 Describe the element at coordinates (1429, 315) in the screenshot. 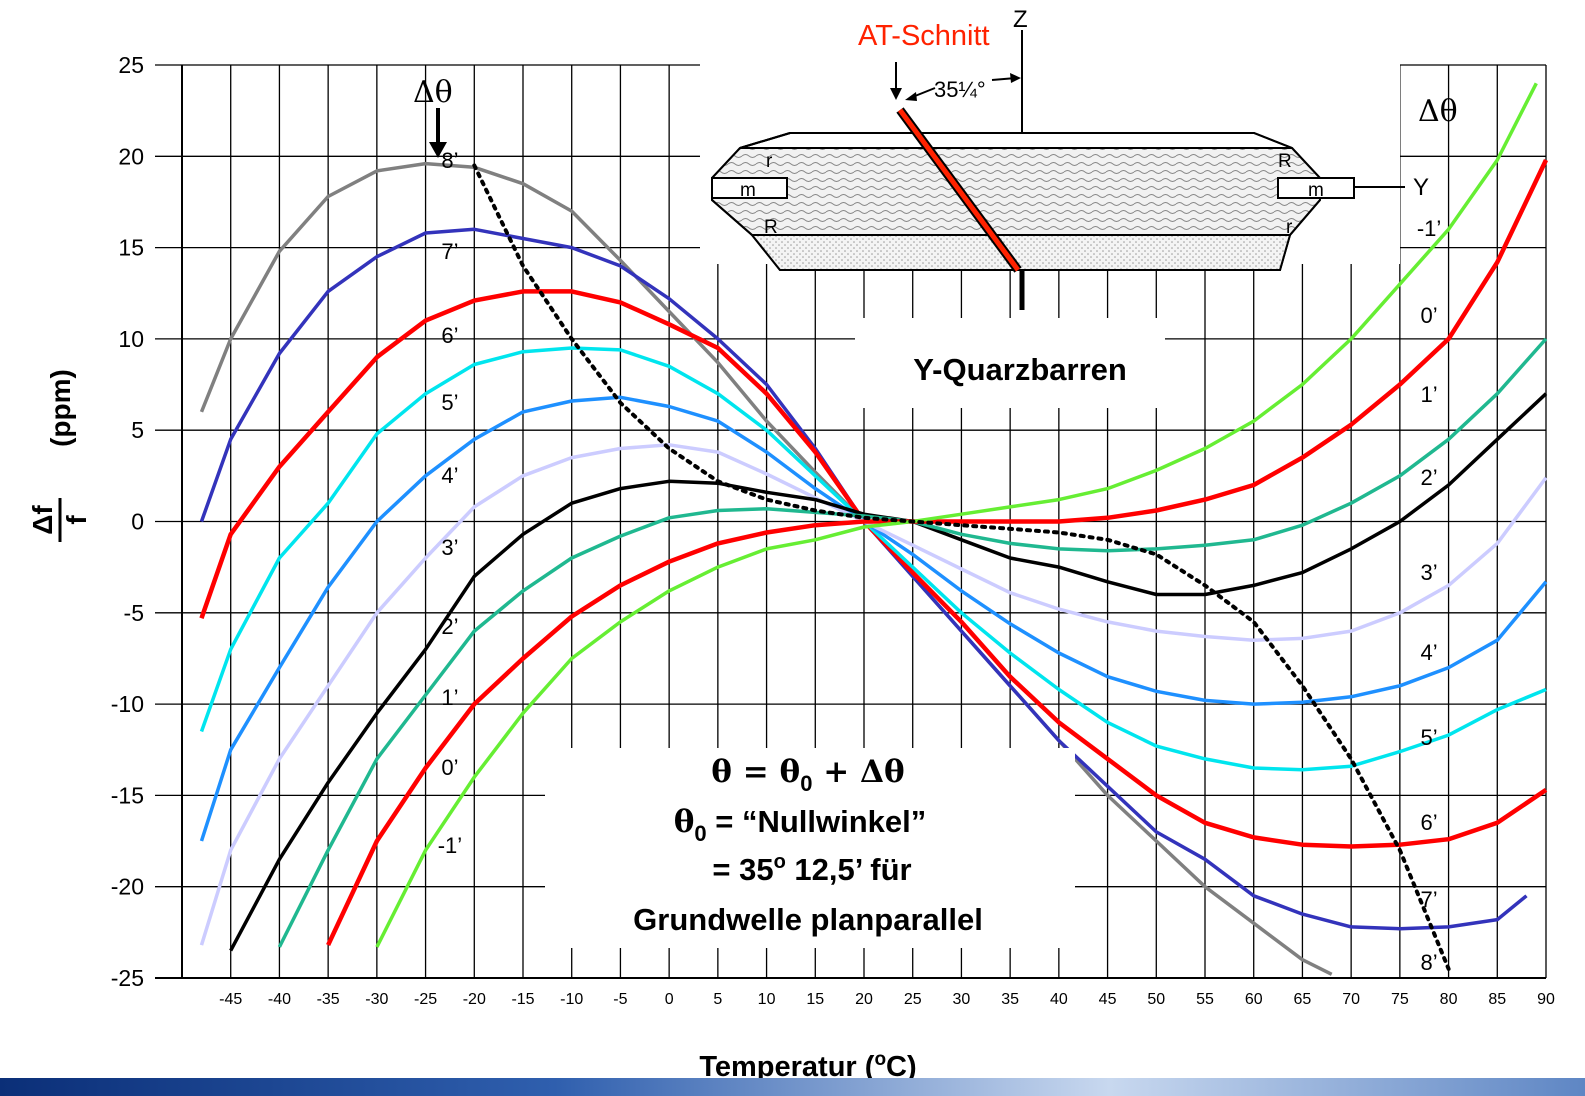

I see `right-angle-label: 0’` at that location.